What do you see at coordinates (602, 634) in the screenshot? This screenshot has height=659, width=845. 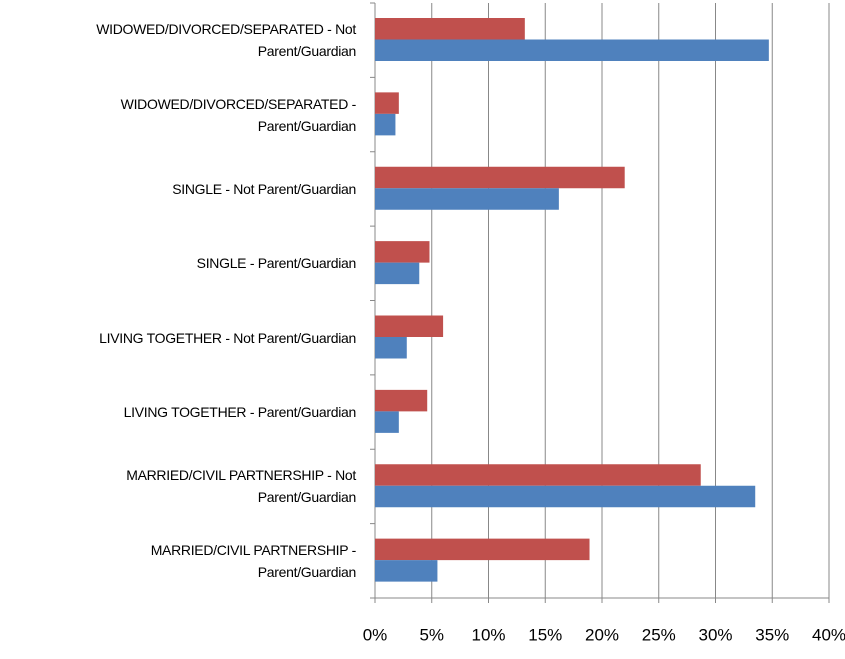 I see `x-tick-label: 20%` at bounding box center [602, 634].